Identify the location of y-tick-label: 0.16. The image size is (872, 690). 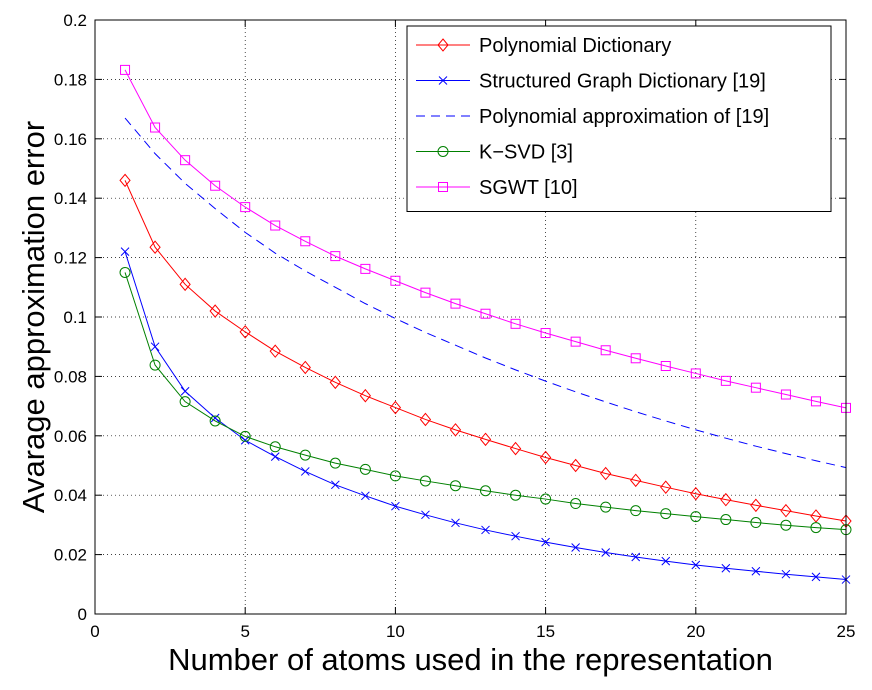
(70, 139).